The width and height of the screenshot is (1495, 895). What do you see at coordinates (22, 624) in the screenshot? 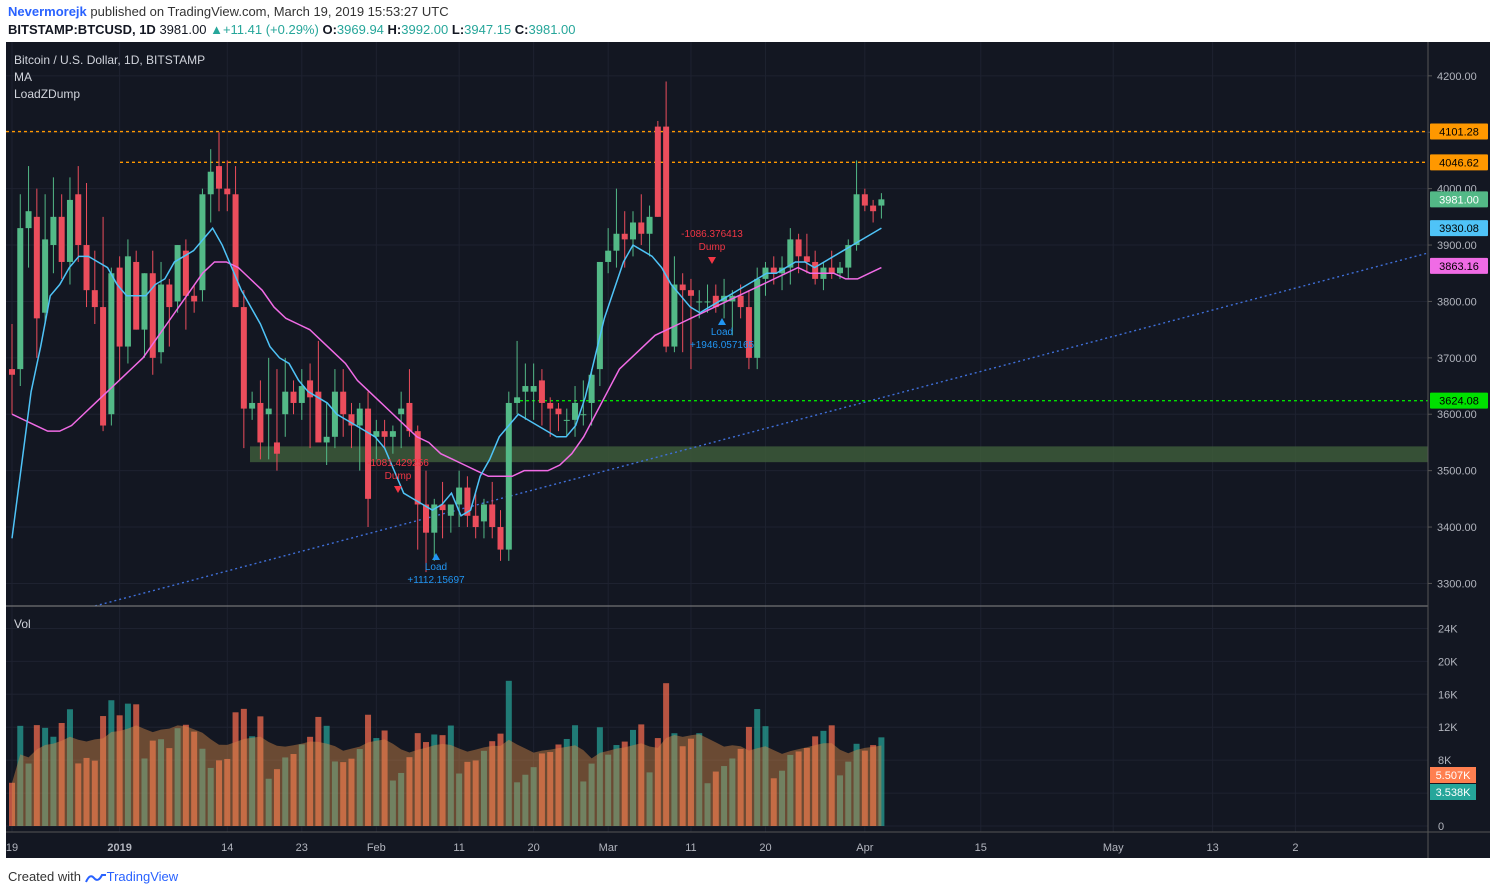
I see `legend-vol: Vol` at bounding box center [22, 624].